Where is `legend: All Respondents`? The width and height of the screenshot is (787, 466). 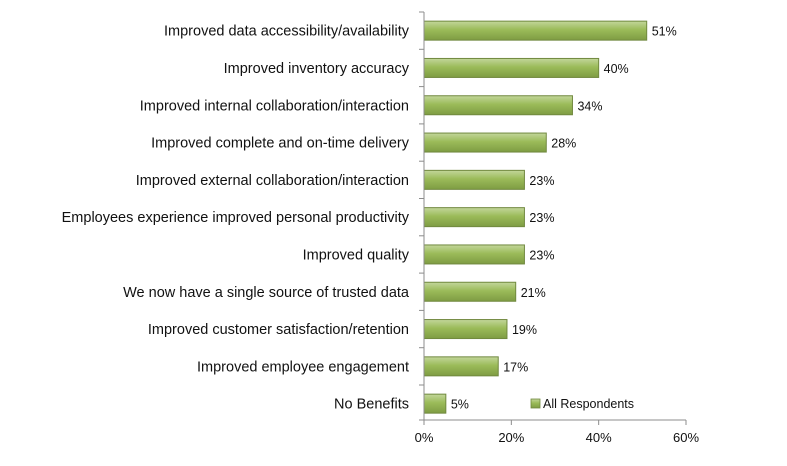
legend: All Respondents is located at coordinates (582, 404).